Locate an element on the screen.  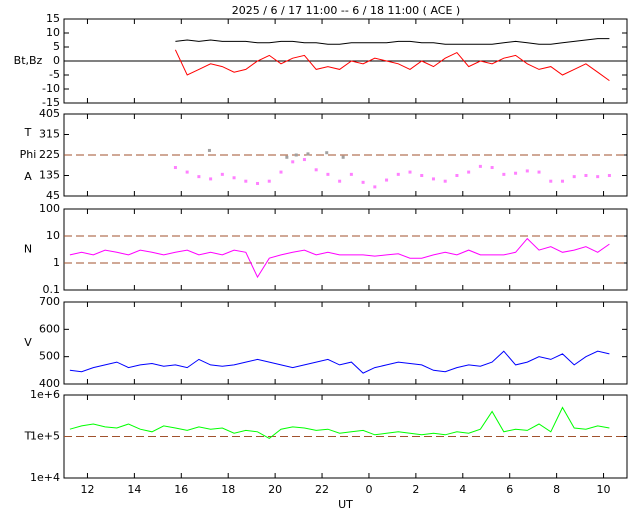
y-tick-label: 1e+4 is located at coordinates (45, 477).